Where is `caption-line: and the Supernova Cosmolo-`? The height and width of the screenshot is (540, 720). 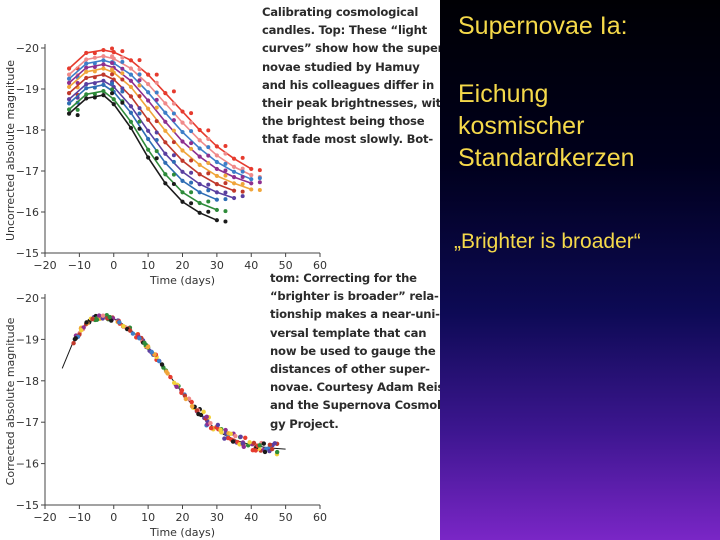 caption-line: and the Supernova Cosmolo- is located at coordinates (362, 405).